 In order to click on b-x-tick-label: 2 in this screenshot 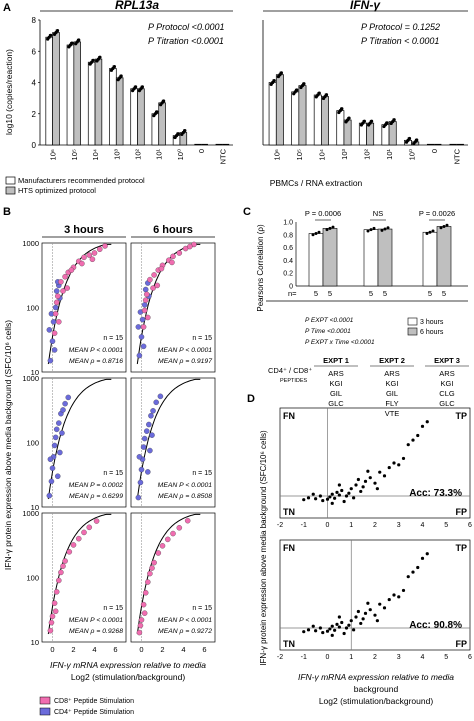, I will do `click(73, 649)`.